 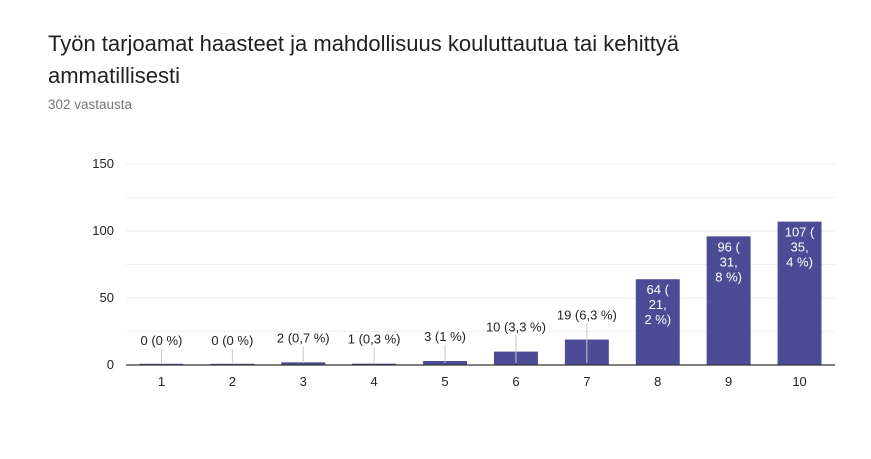 What do you see at coordinates (799, 262) in the screenshot?
I see `data-label: 4 %)` at bounding box center [799, 262].